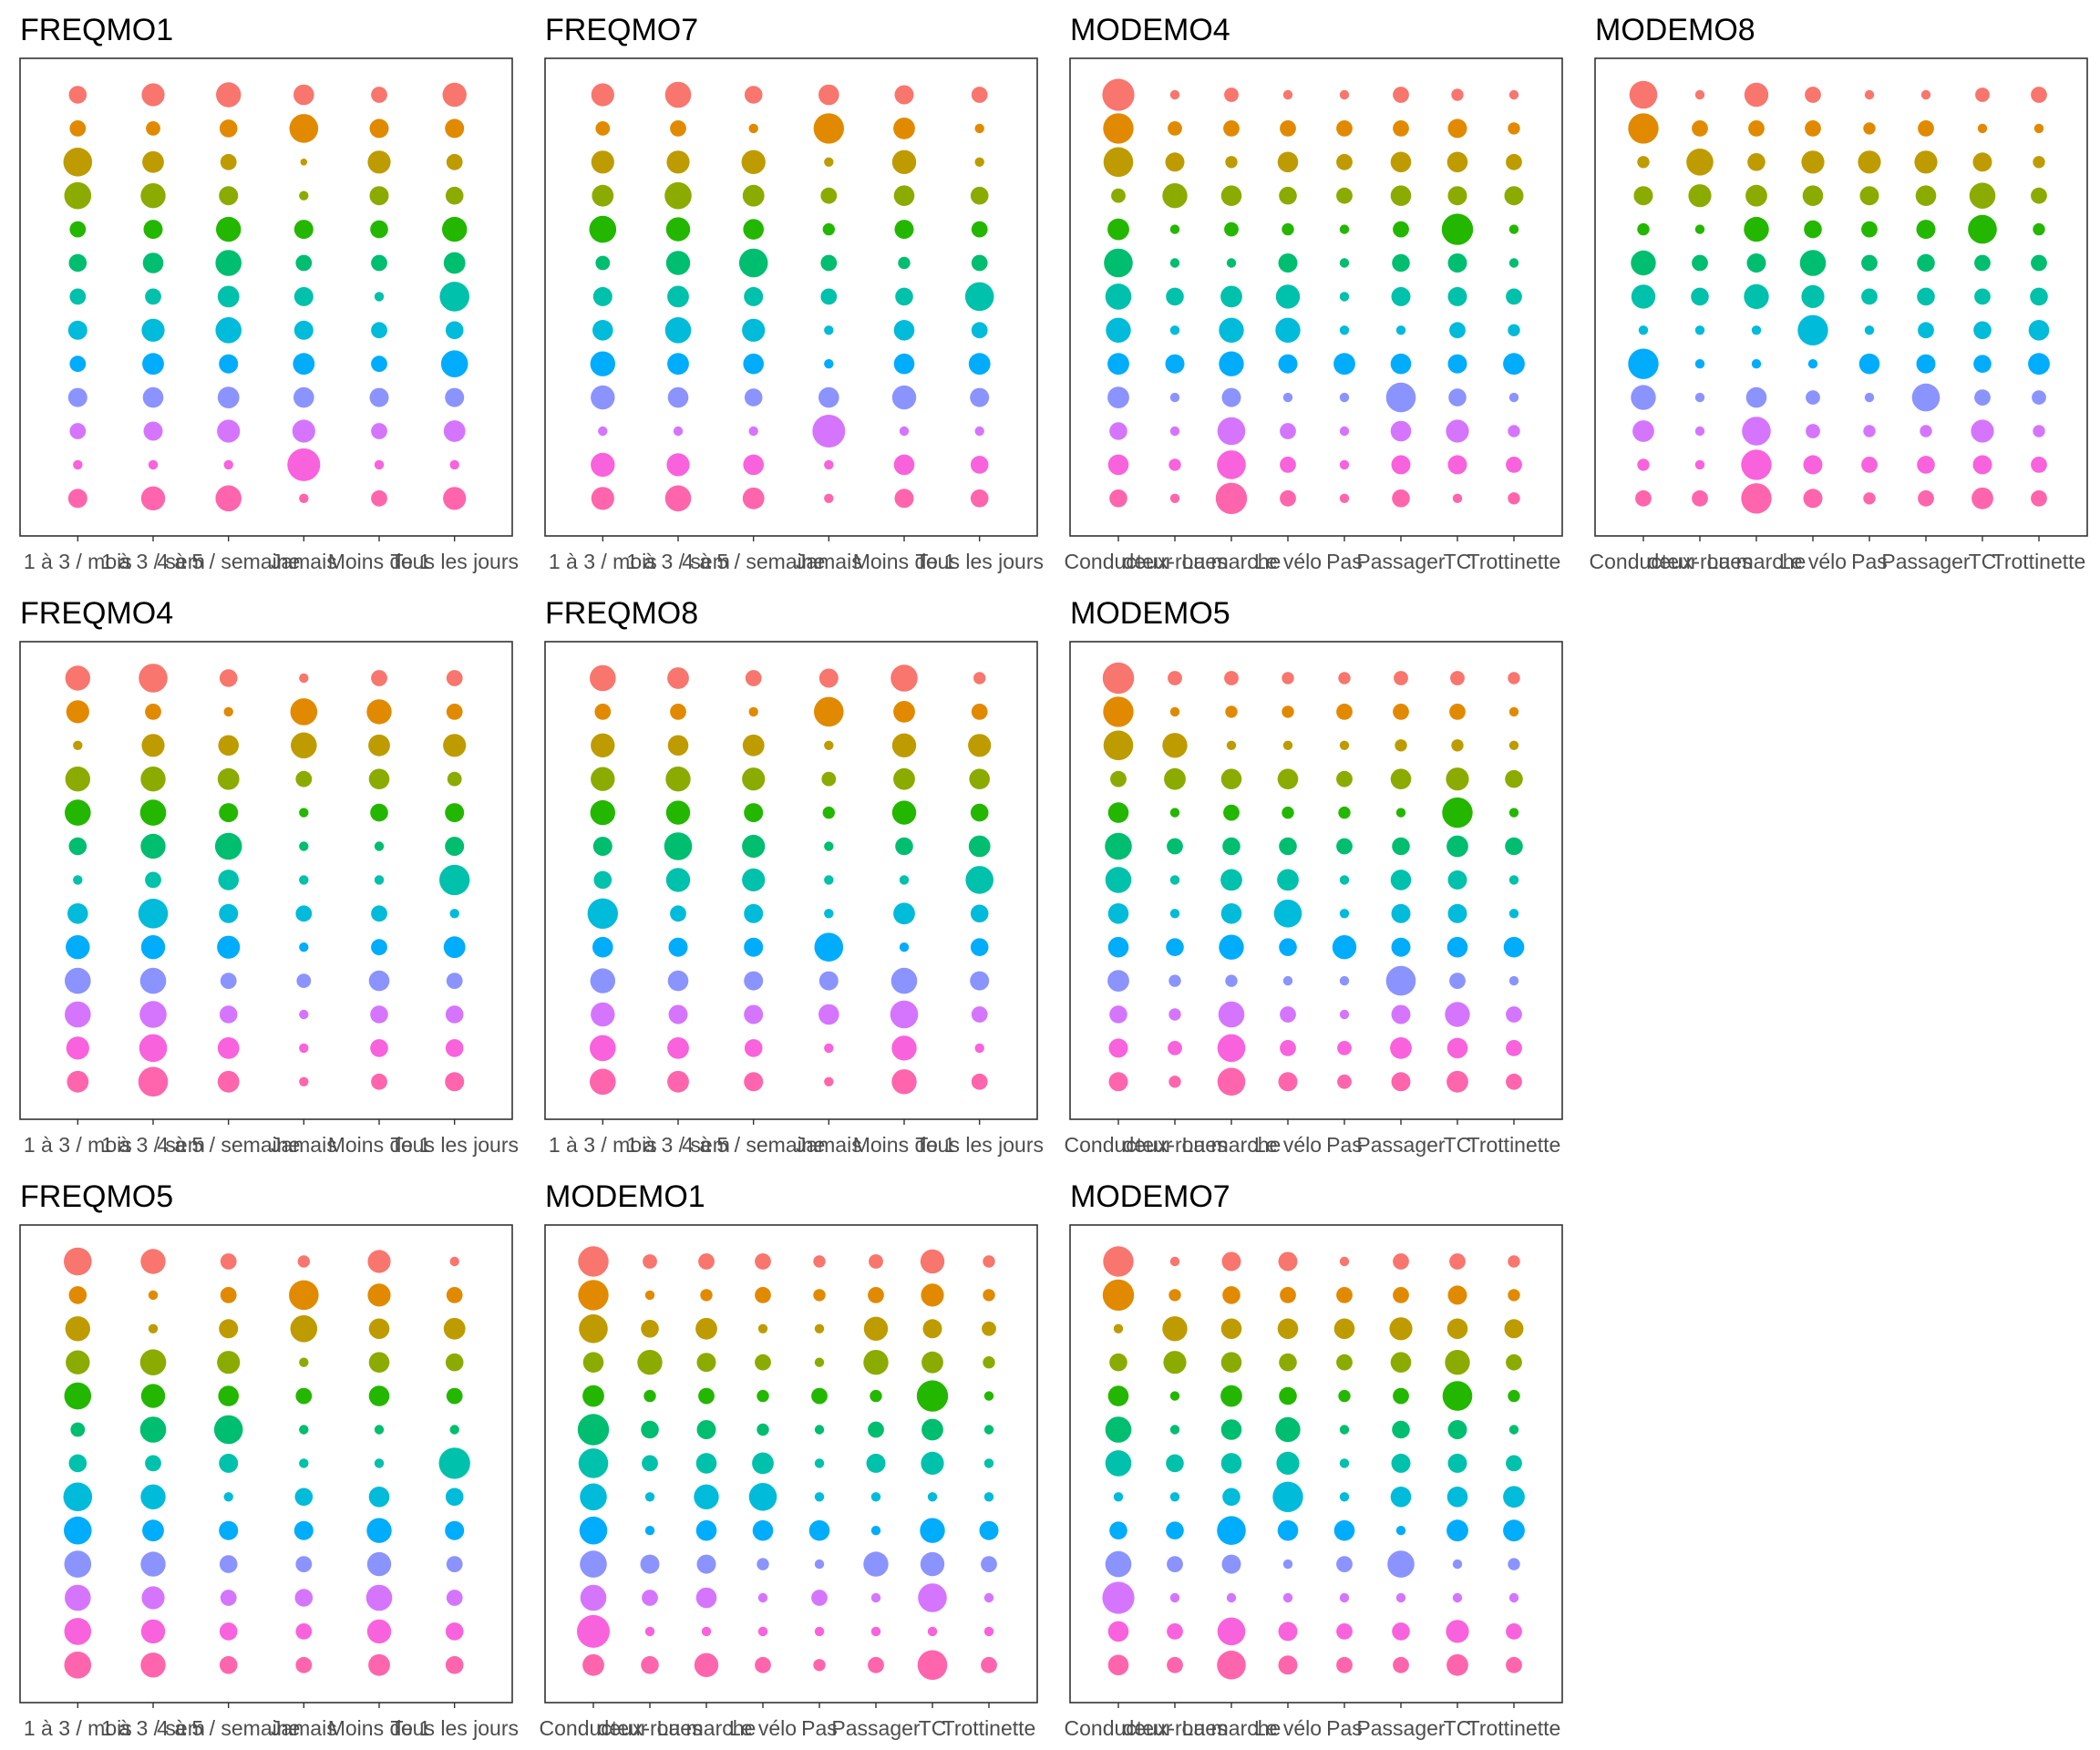  I want to click on plot-frame, so click(791, 880).